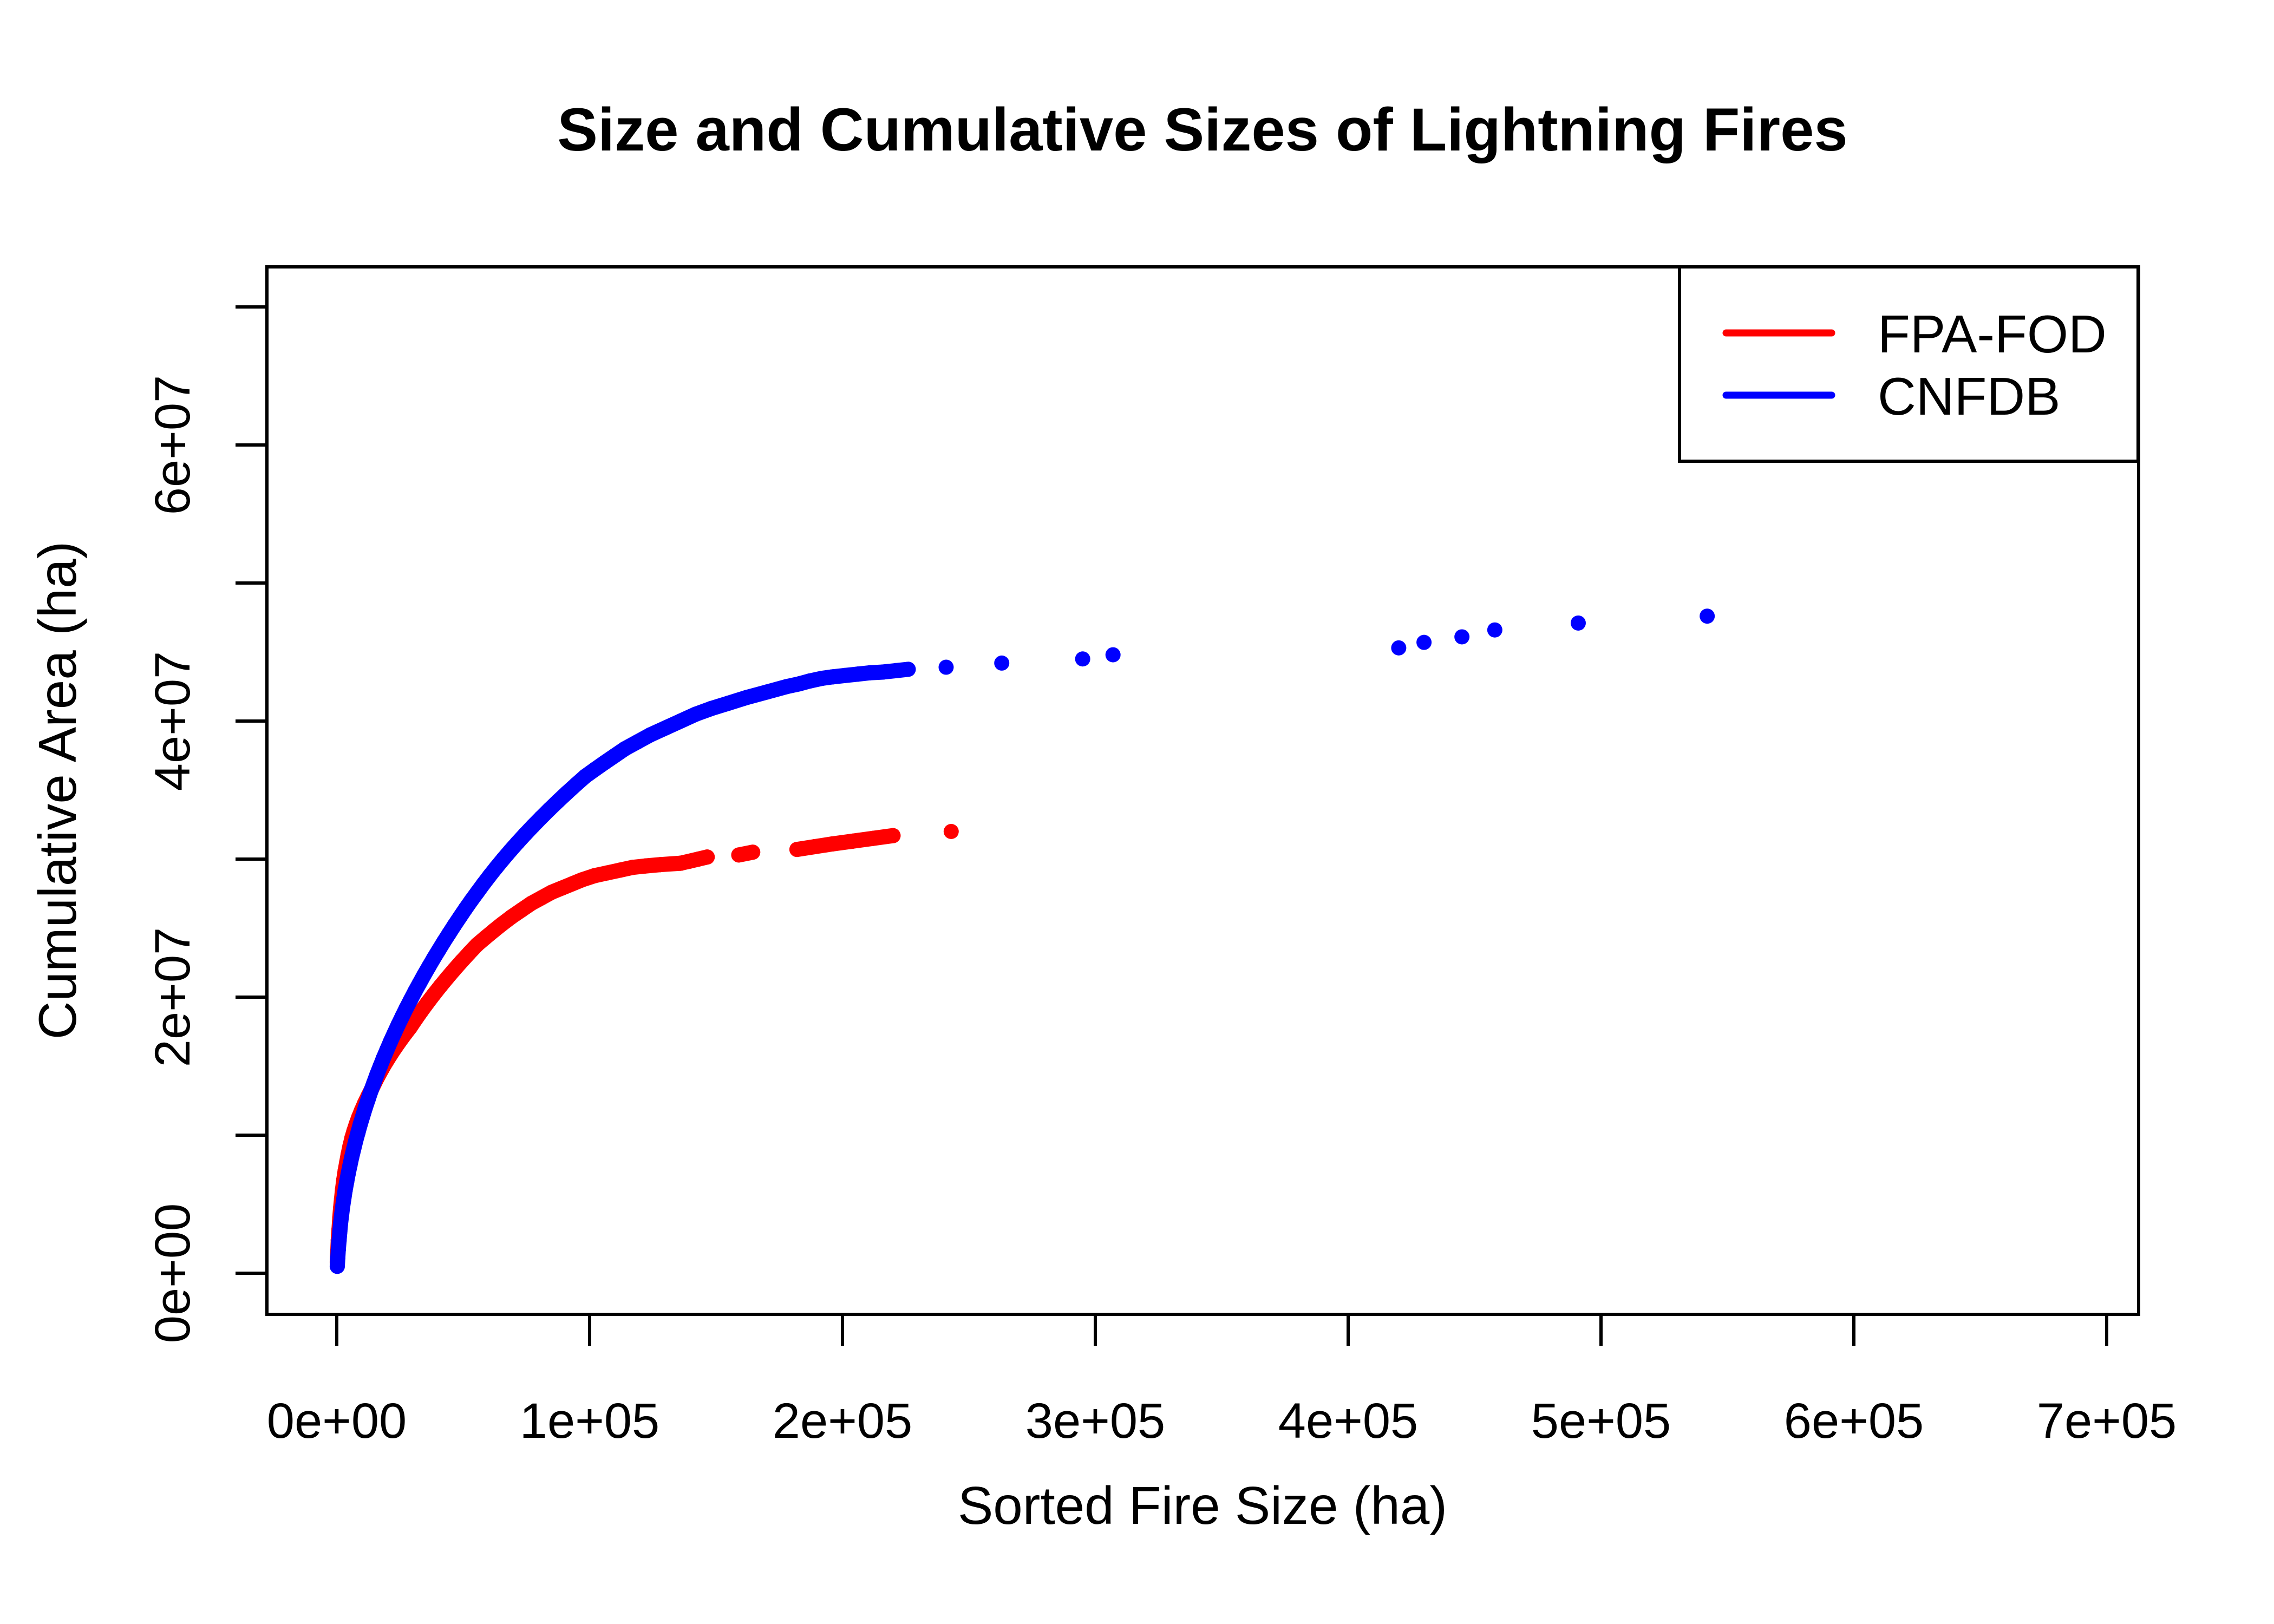  I want to click on x-tick-label: 0e+00, so click(337, 1421).